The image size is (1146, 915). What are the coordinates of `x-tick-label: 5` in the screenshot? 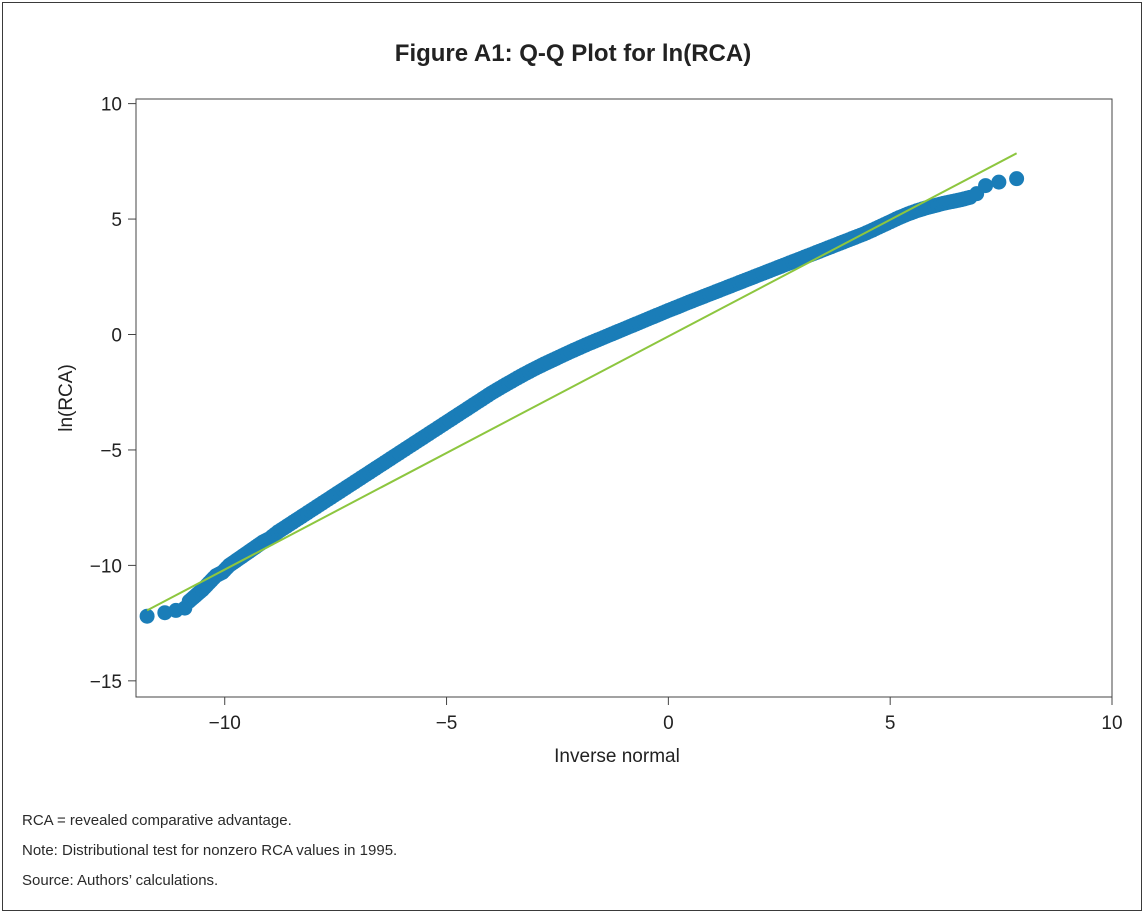 It's located at (890, 723).